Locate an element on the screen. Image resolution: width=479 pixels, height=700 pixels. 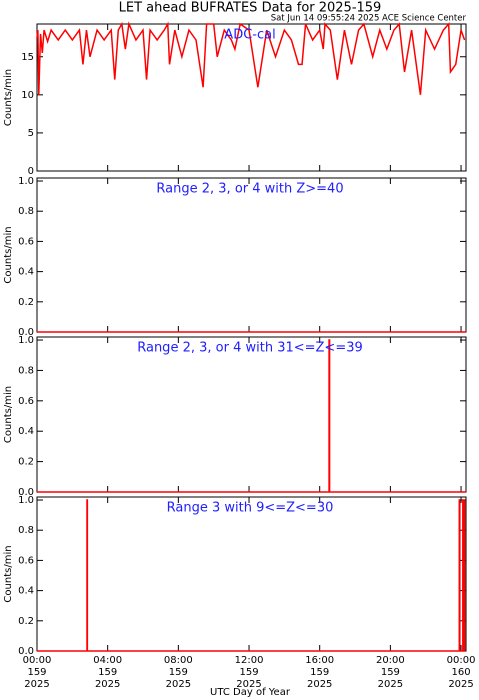
x-tick-label: 16:00 is located at coordinates (319, 660).